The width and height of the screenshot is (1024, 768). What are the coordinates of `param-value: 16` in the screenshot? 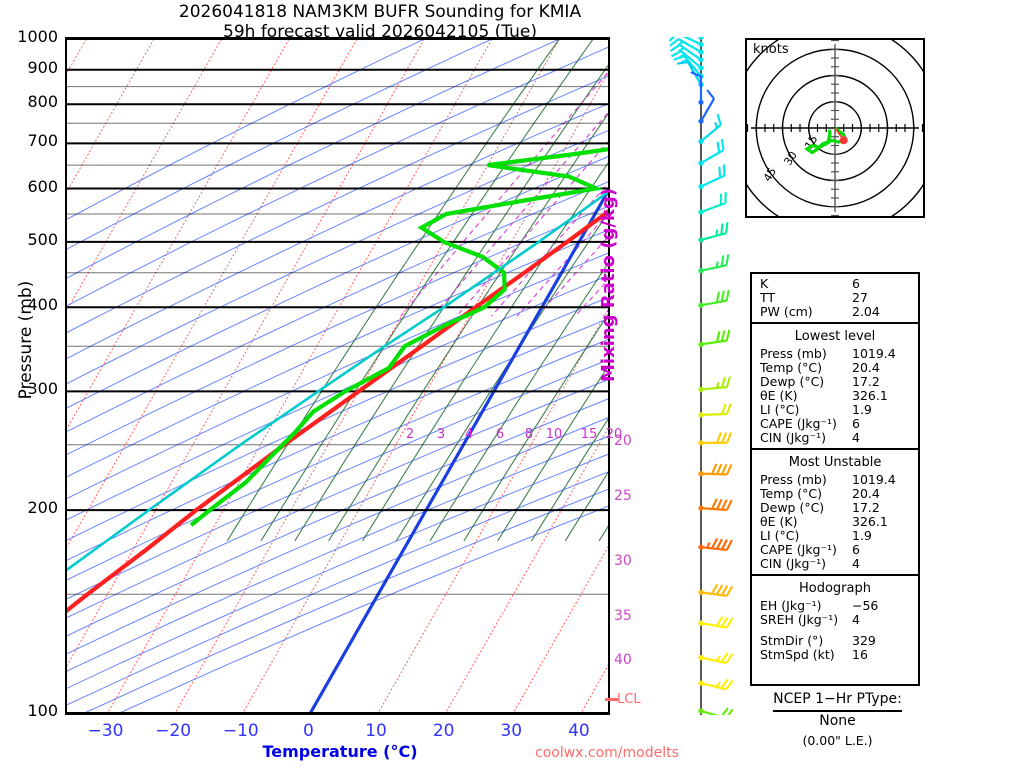 It's located at (860, 654).